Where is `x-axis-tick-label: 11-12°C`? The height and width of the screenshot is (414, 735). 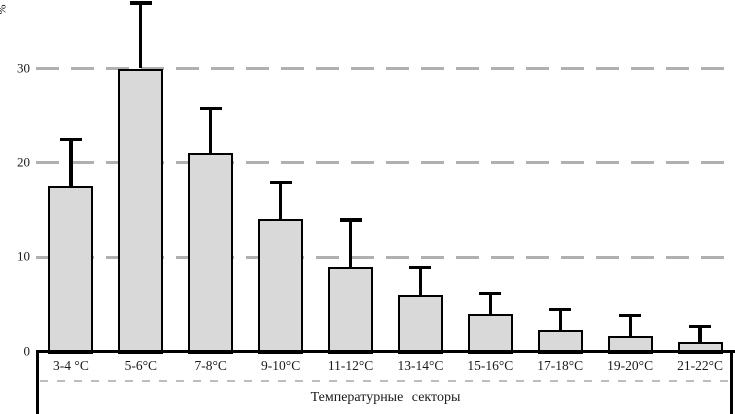
x-axis-tick-label: 11-12°C is located at coordinates (350, 365).